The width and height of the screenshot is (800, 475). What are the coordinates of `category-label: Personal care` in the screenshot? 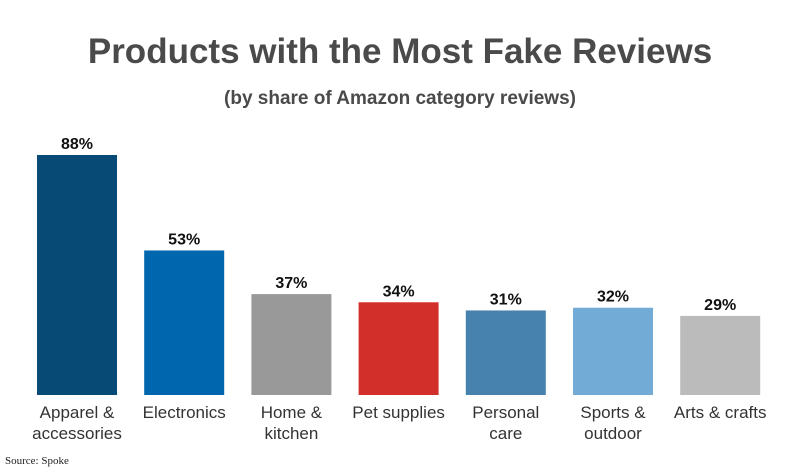 It's located at (505, 423).